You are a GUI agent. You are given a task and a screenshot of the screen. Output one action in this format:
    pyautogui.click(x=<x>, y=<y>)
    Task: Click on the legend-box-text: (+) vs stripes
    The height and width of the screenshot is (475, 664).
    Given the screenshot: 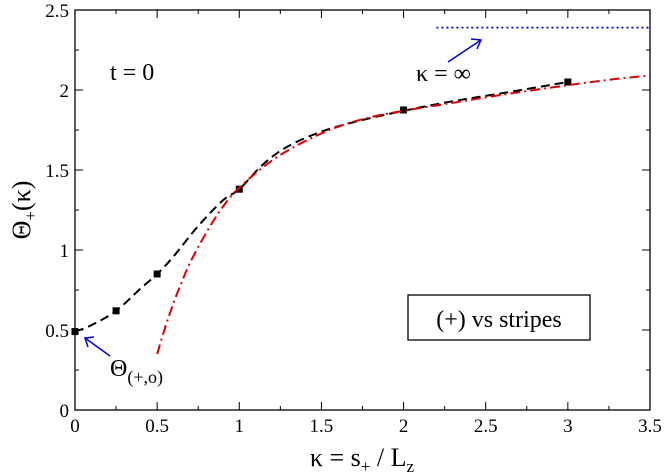 What is the action you would take?
    pyautogui.click(x=499, y=320)
    